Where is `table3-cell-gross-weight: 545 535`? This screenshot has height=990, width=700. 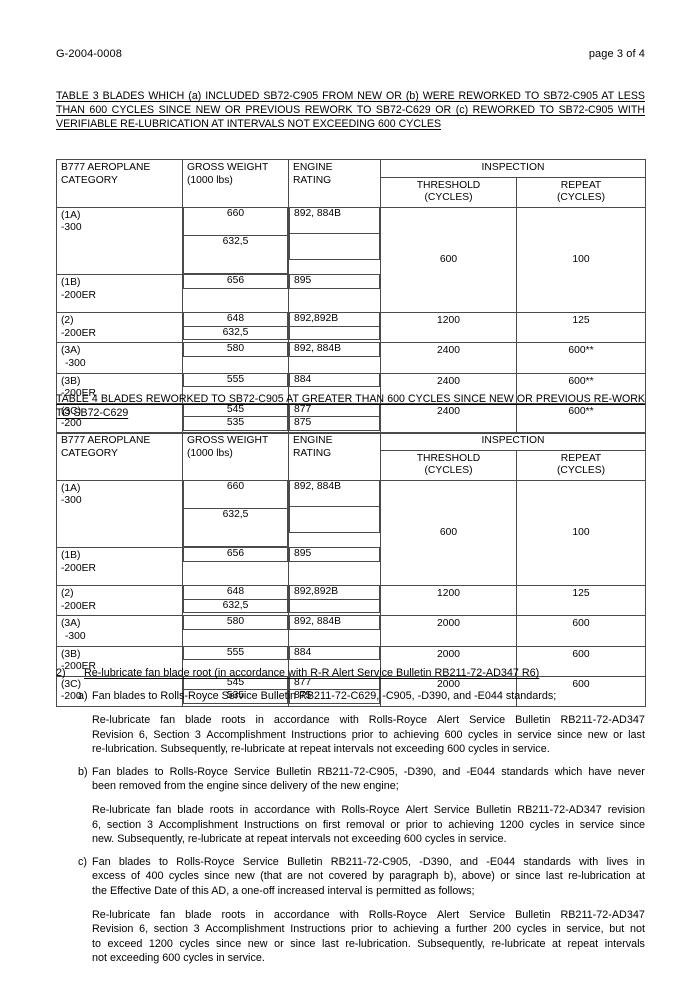
table3-cell-gross-weight: 545 535 is located at coordinates (235, 418).